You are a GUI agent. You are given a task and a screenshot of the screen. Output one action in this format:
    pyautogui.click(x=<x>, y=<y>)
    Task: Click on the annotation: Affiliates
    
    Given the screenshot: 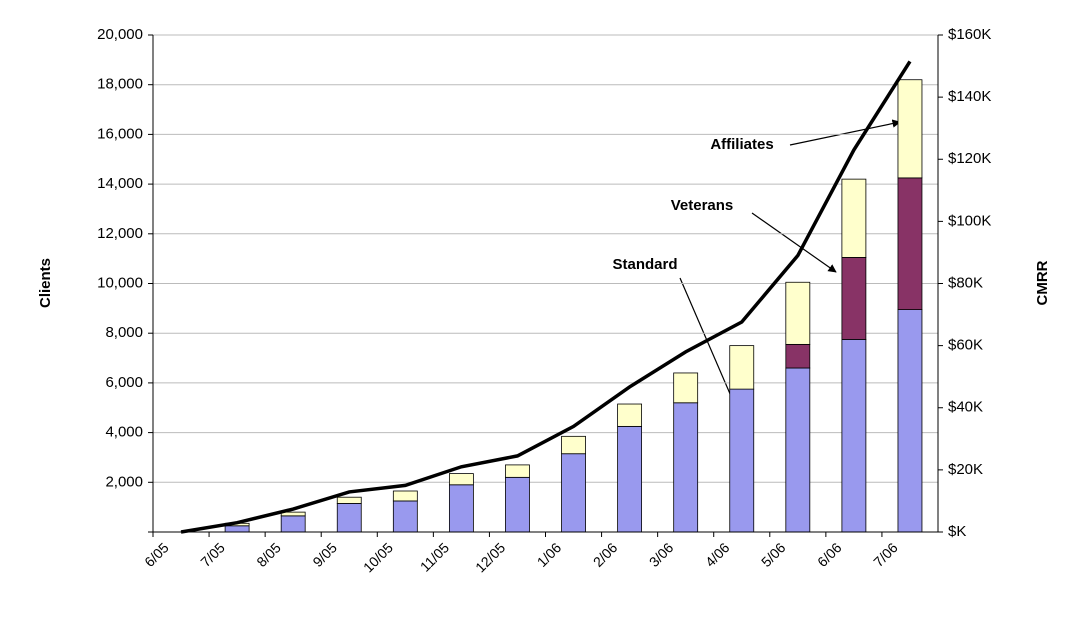 What is the action you would take?
    pyautogui.click(x=741, y=144)
    